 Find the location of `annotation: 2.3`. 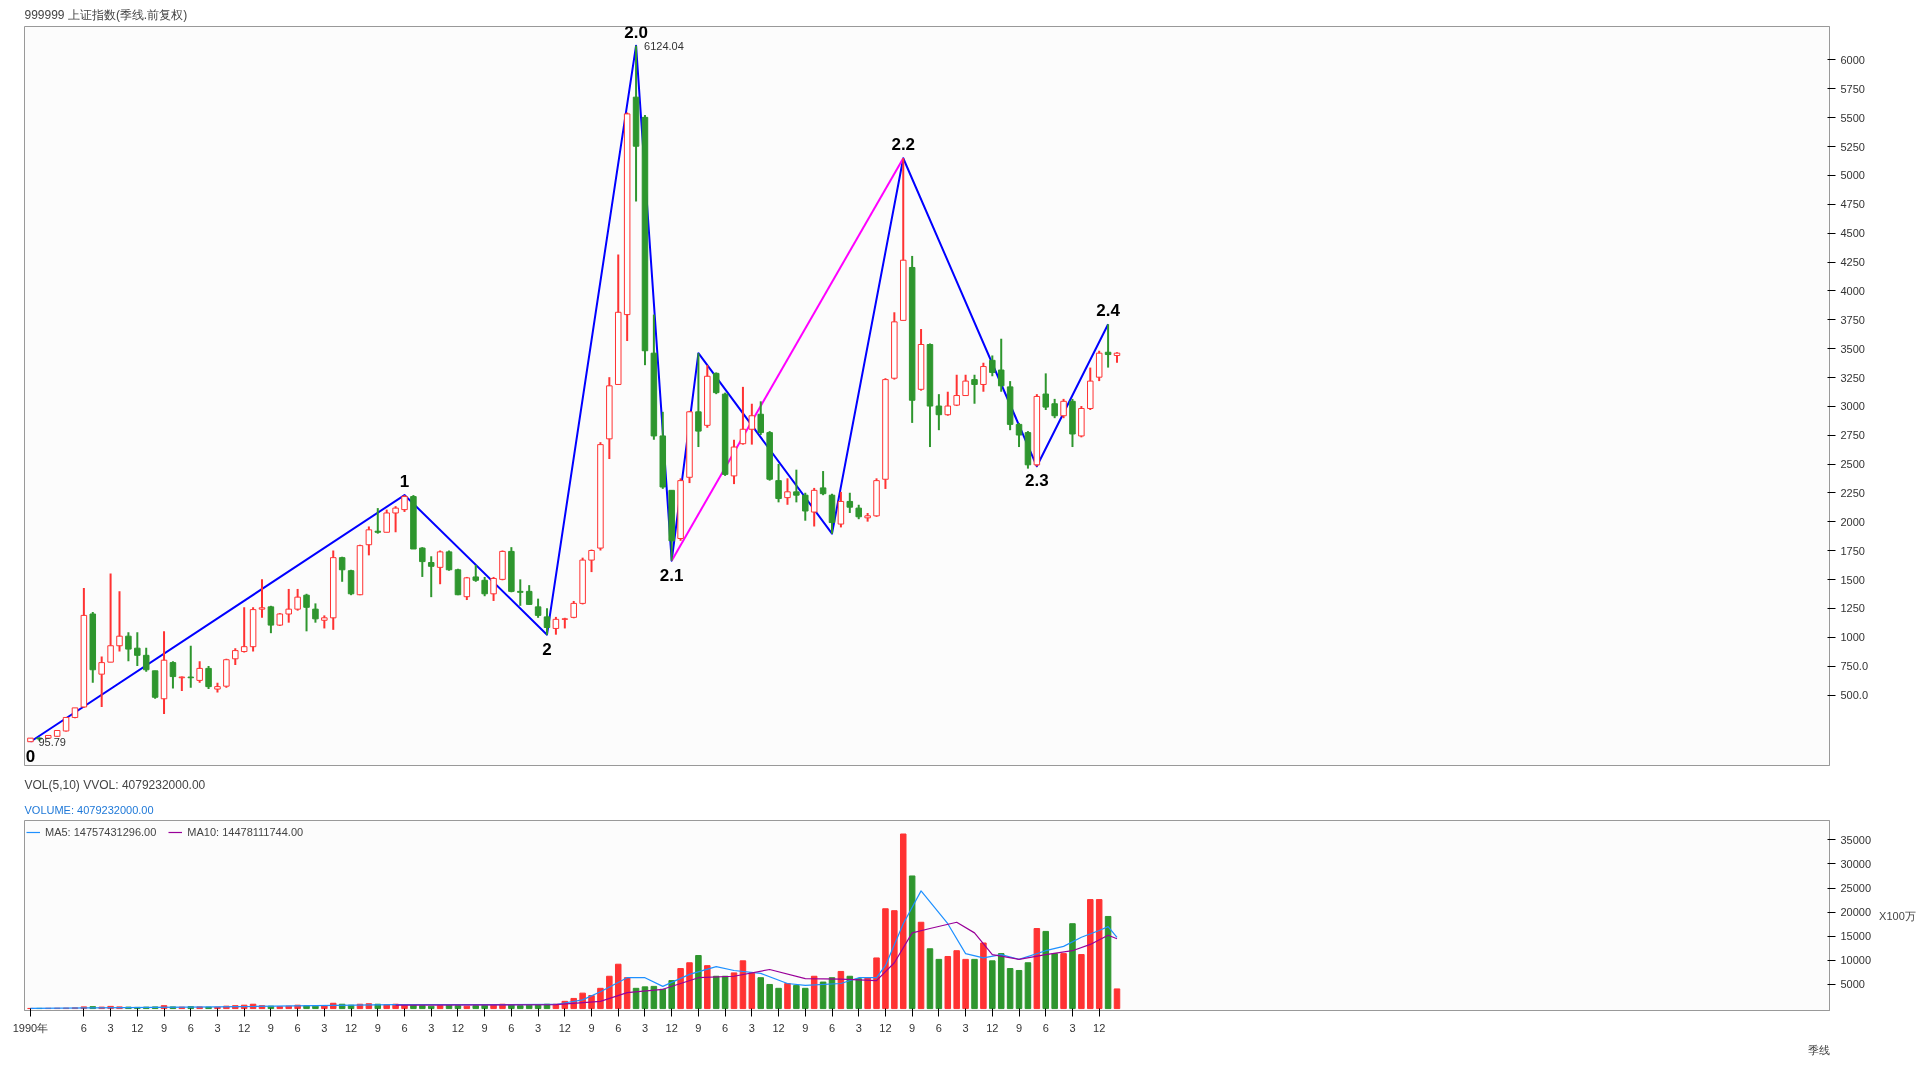

annotation: 2.3 is located at coordinates (1037, 481).